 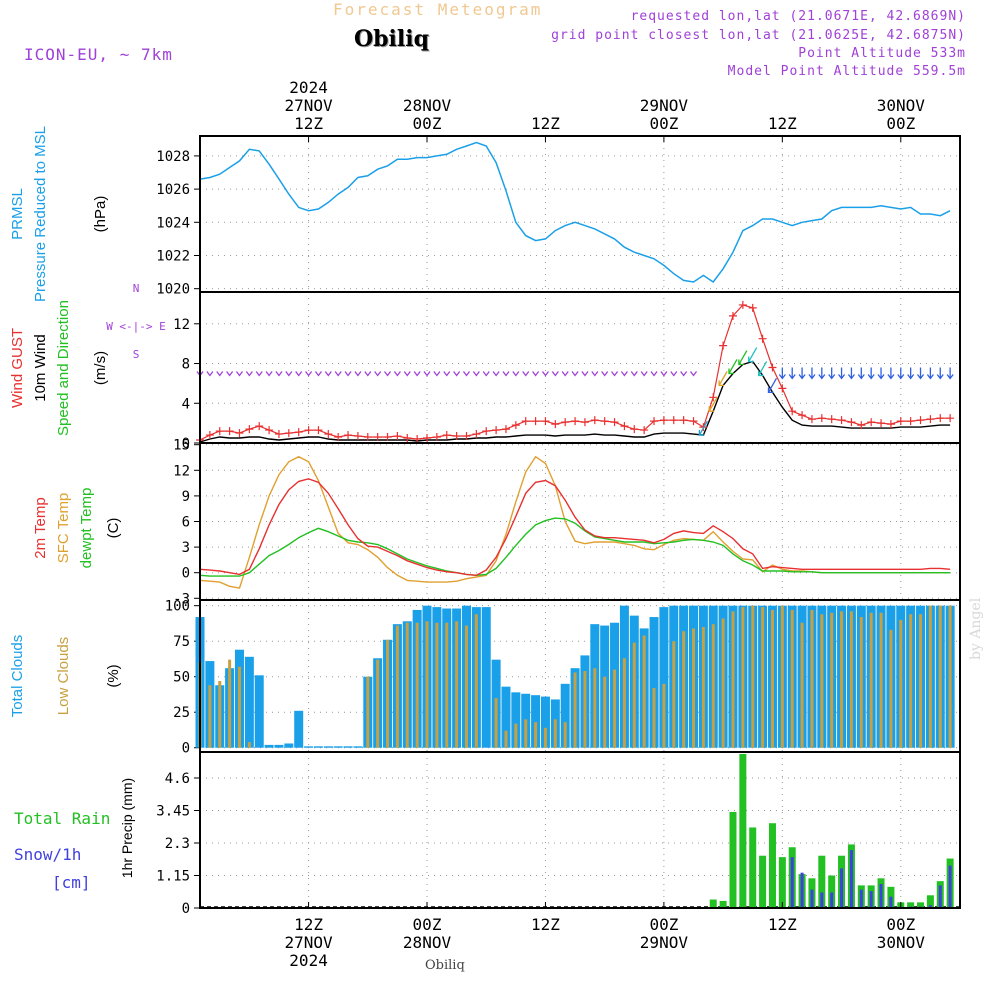 What do you see at coordinates (186, 523) in the screenshot?
I see `y-tick-label: 6` at bounding box center [186, 523].